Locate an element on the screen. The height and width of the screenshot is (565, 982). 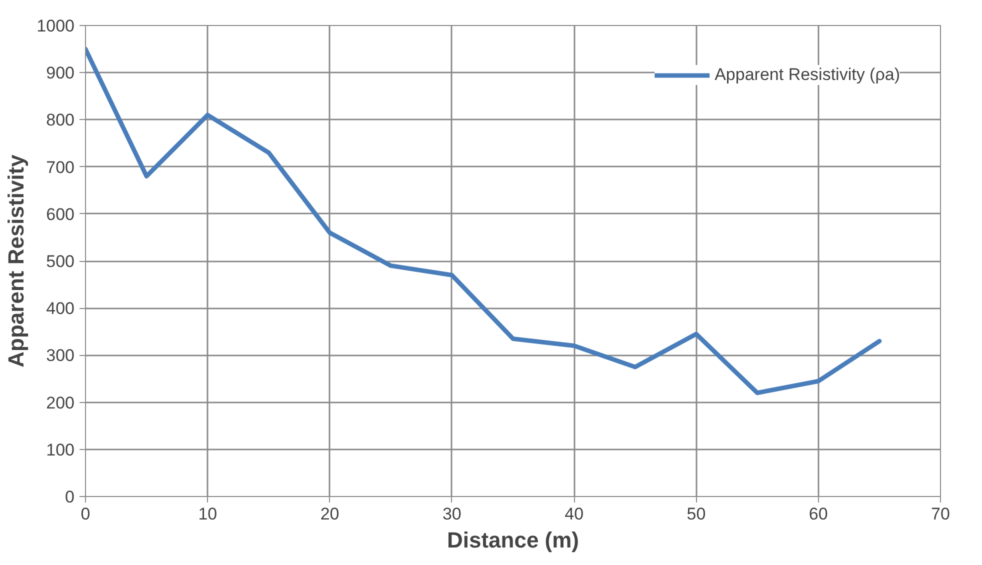
y-tick-label: 800 is located at coordinates (60, 120).